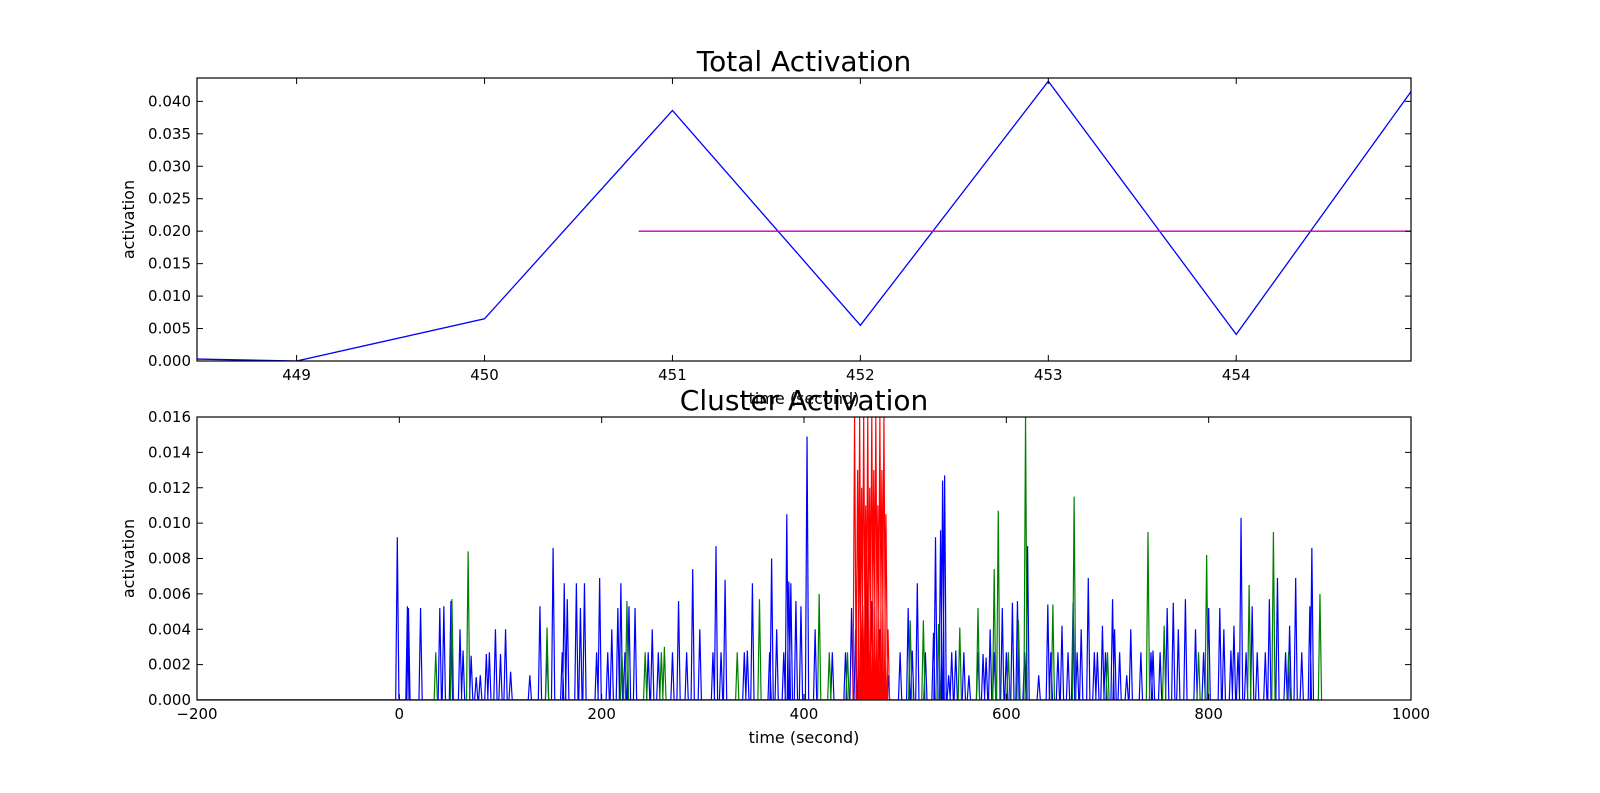  Describe the element at coordinates (169, 594) in the screenshot. I see `cluster-activation-y-tick-label: 0.006` at that location.